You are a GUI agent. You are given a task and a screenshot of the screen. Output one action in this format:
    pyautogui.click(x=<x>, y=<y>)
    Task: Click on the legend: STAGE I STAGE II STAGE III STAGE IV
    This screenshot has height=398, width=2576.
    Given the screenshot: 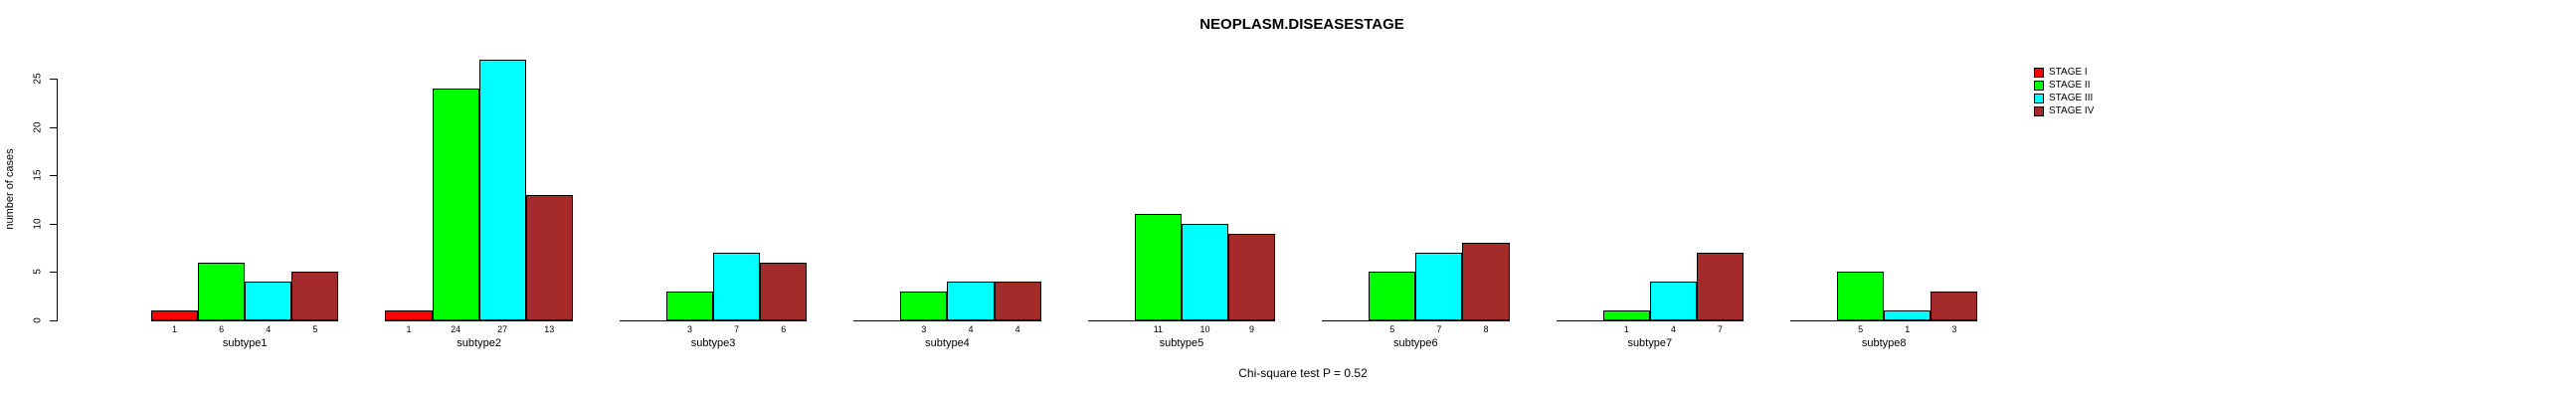 What is the action you would take?
    pyautogui.click(x=2064, y=91)
    